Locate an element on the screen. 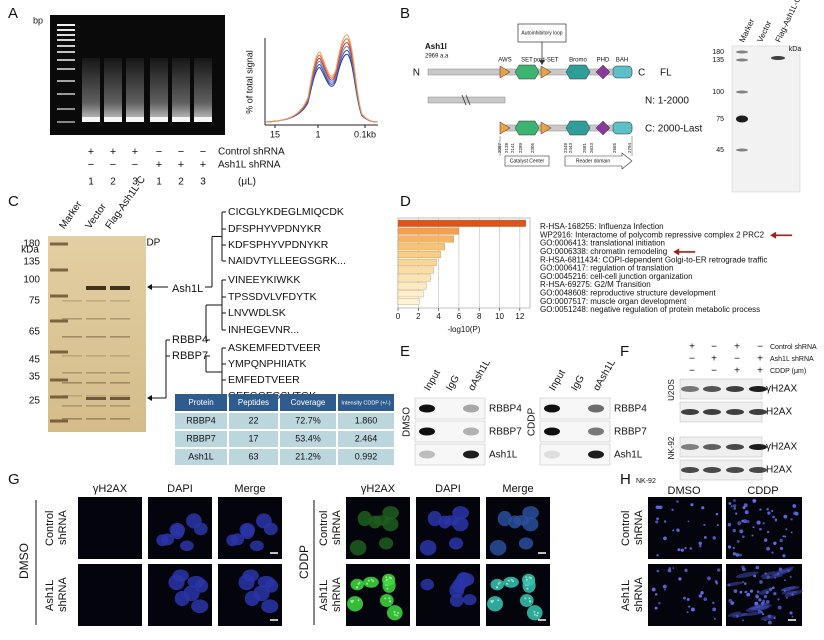 This screenshot has width=824, height=640. table-text: 1.860 is located at coordinates (366, 420).